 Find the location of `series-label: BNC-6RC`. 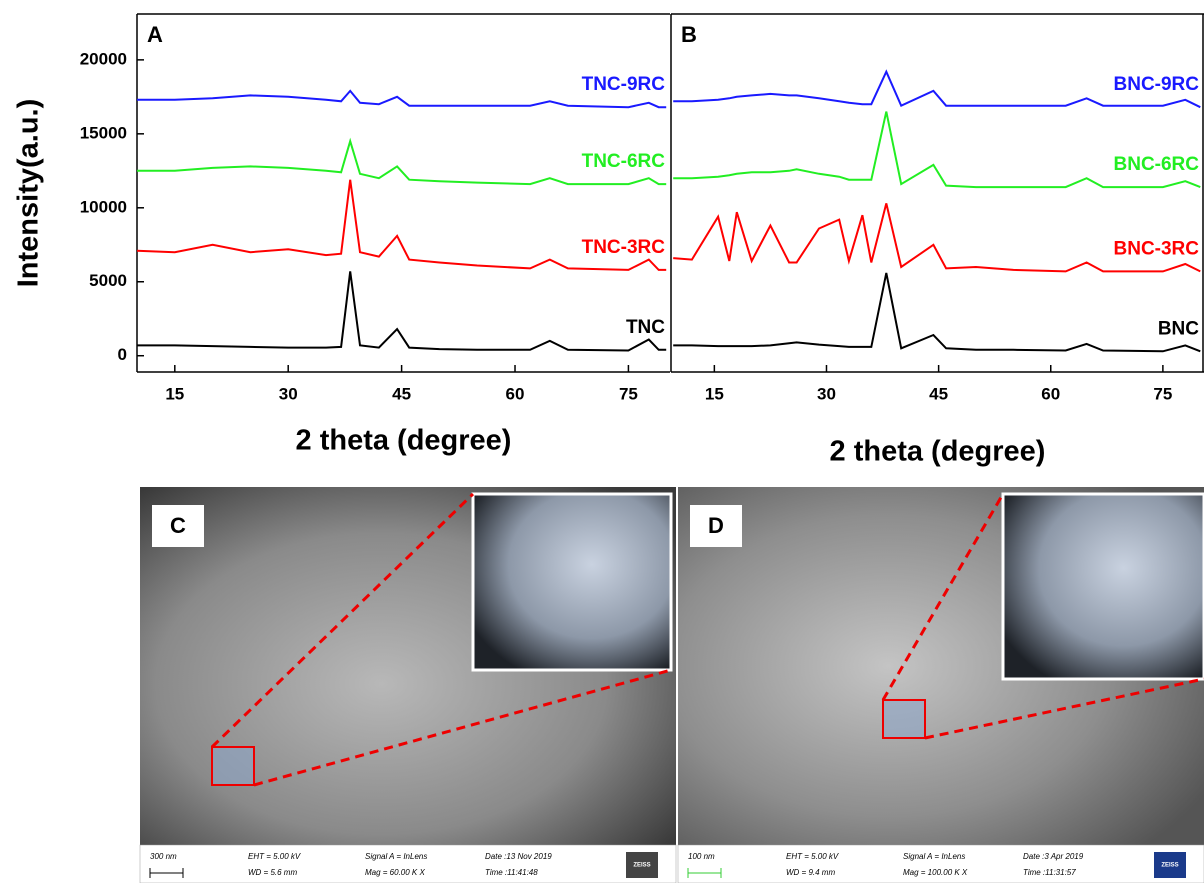

series-label: BNC-6RC is located at coordinates (1157, 164).